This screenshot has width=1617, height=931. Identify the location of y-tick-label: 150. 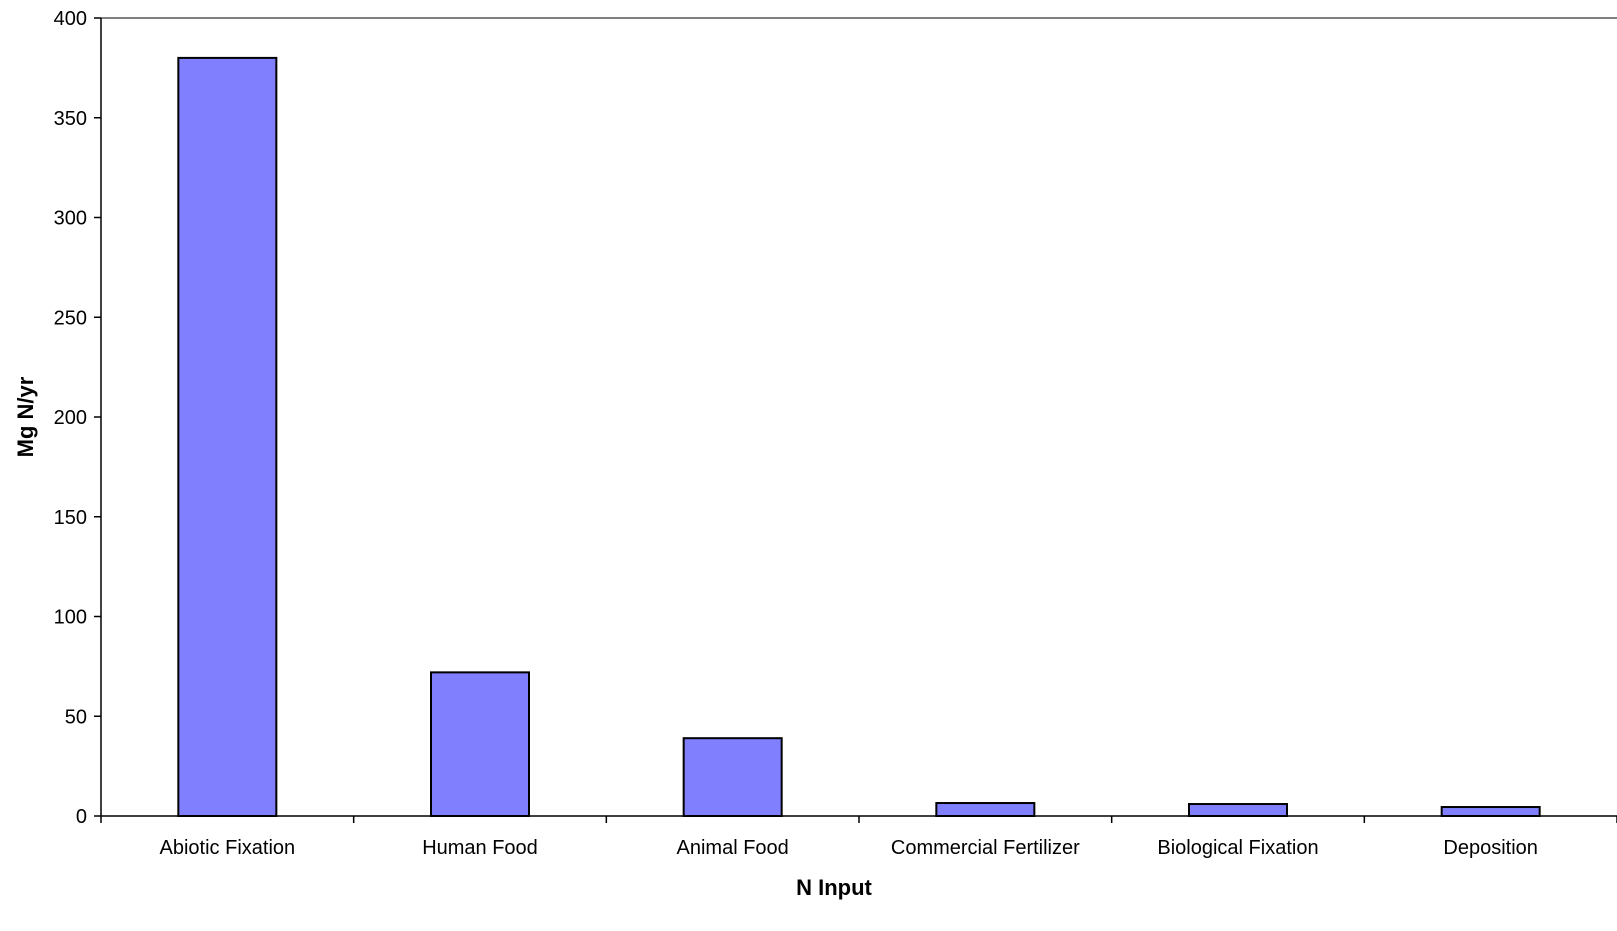
(70, 518).